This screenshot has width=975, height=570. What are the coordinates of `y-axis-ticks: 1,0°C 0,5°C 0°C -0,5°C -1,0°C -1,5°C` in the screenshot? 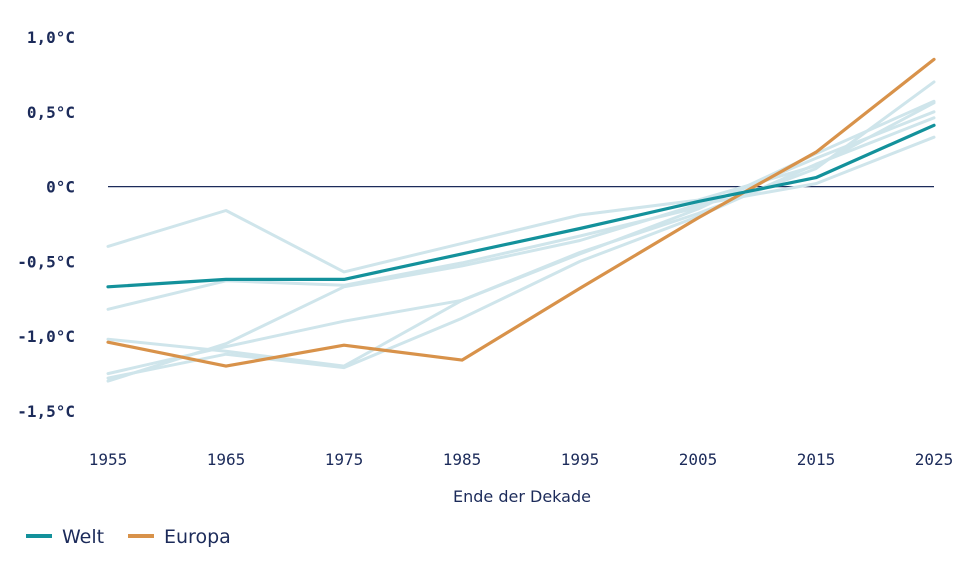 It's located at (46, 224).